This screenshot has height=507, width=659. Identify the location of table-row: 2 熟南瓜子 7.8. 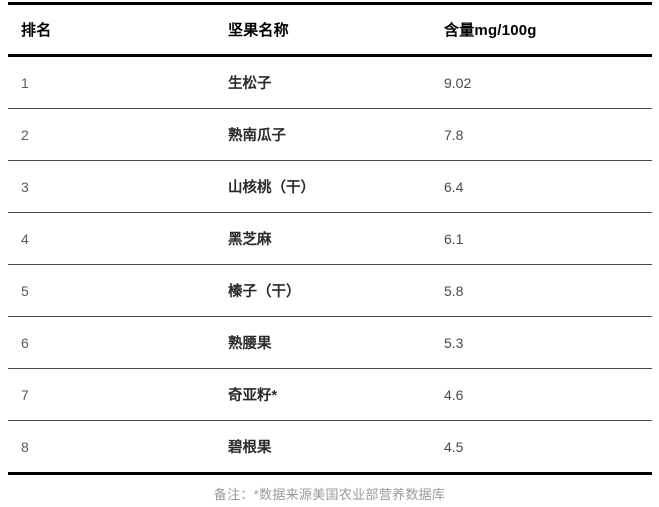
(330, 135).